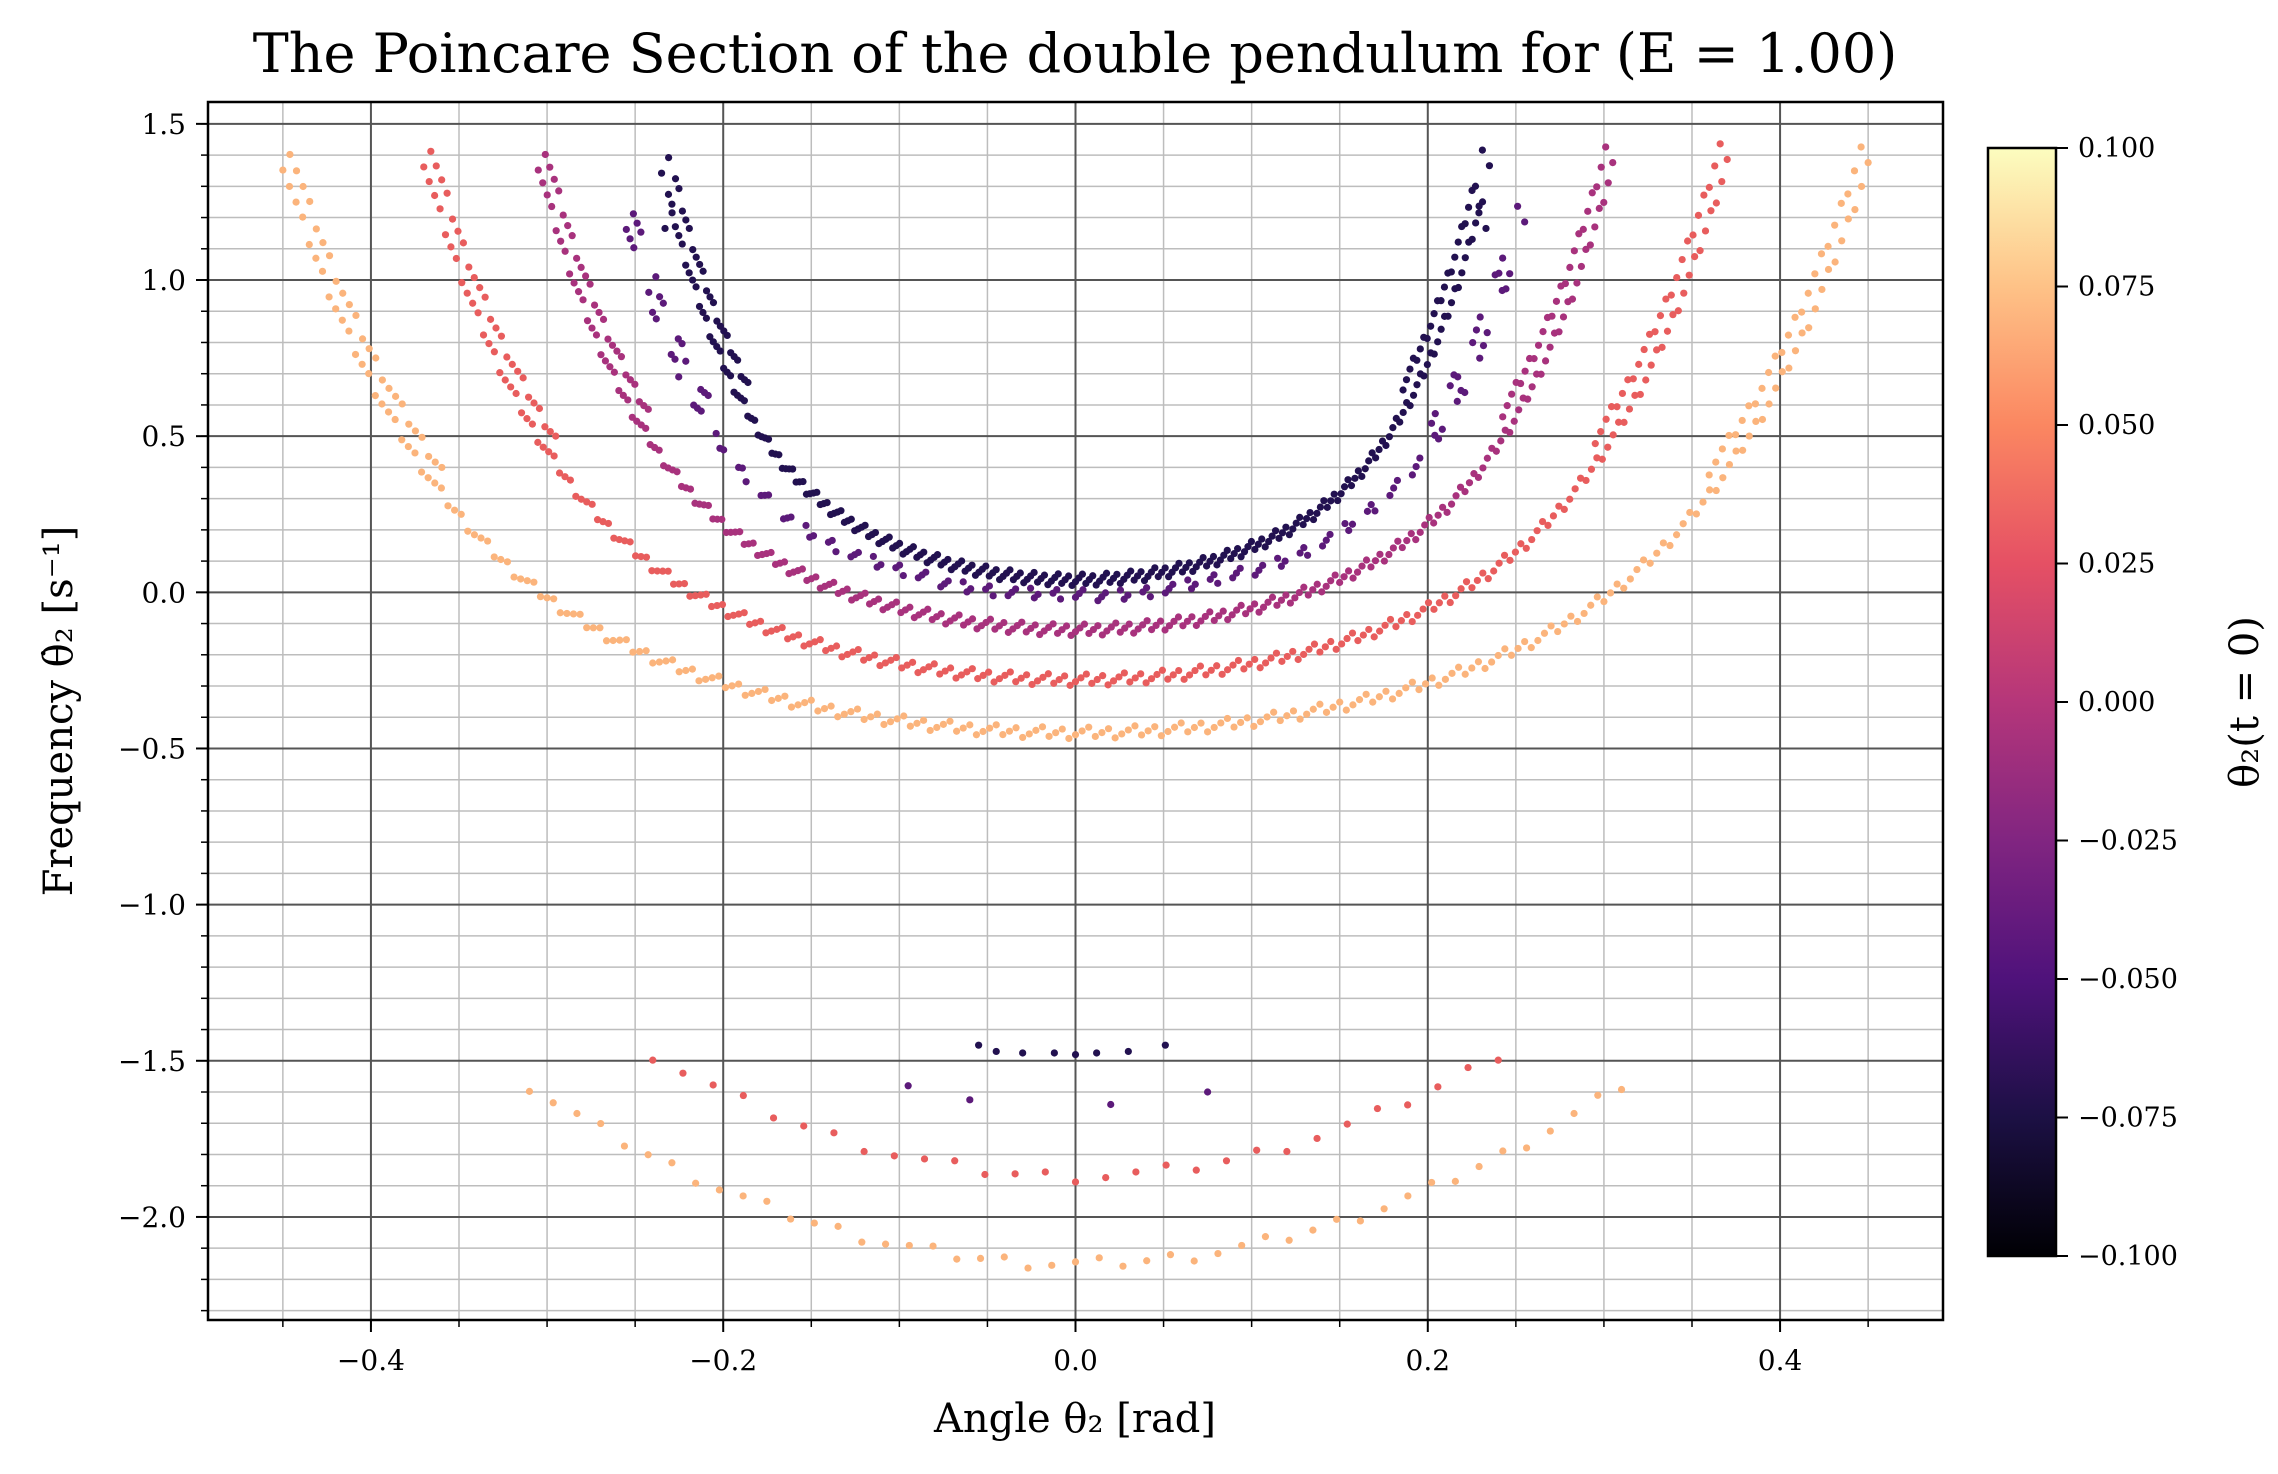 Image resolution: width=2278 pixels, height=1474 pixels. Describe the element at coordinates (152, 748) in the screenshot. I see `y-tick-label: −0.5` at that location.